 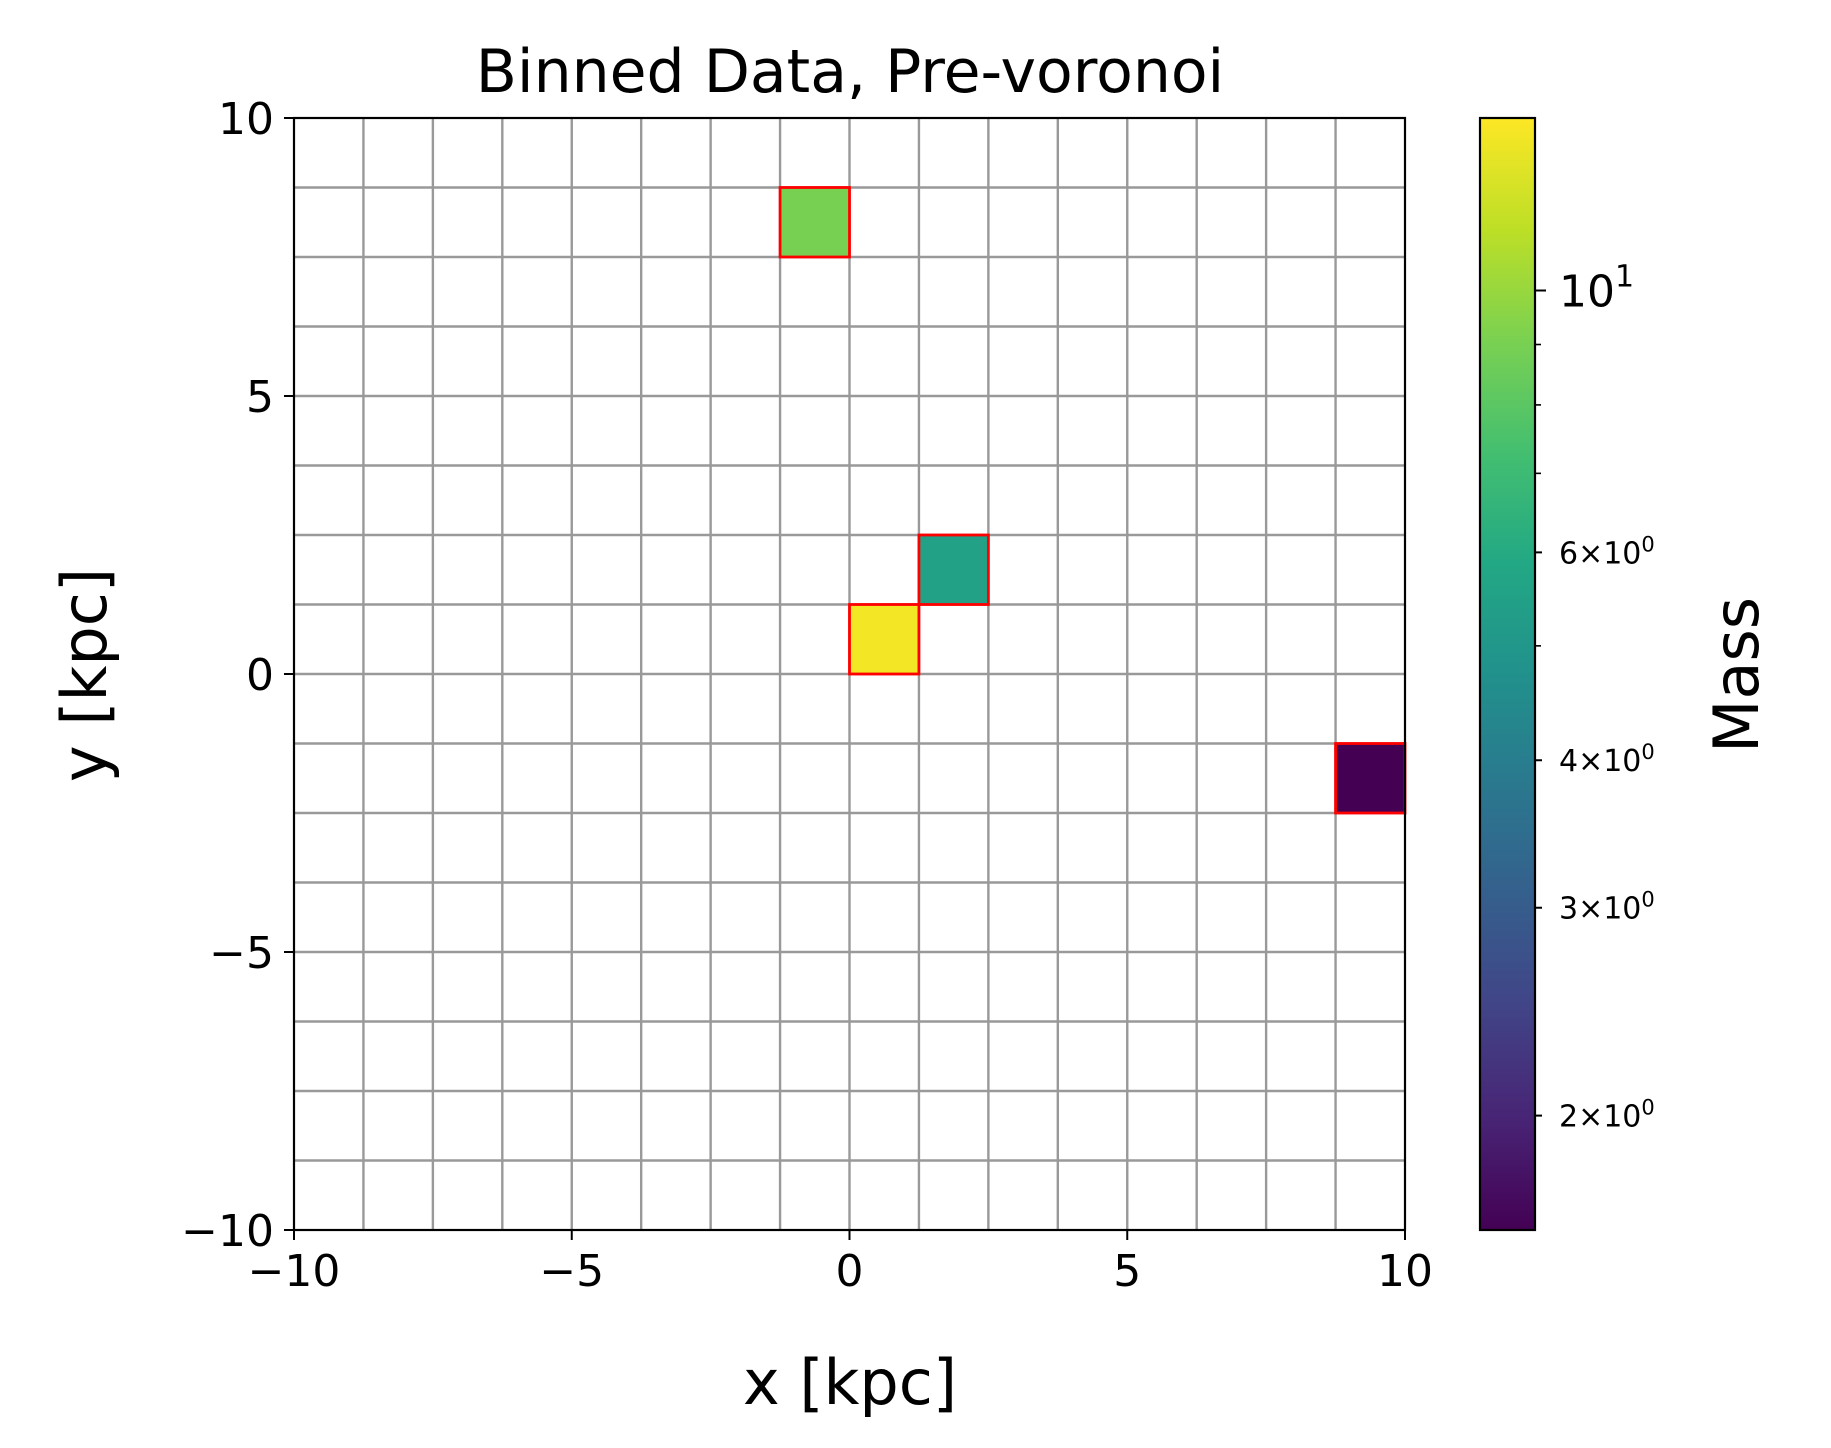 What do you see at coordinates (260, 675) in the screenshot?
I see `y-tick-label: 0` at bounding box center [260, 675].